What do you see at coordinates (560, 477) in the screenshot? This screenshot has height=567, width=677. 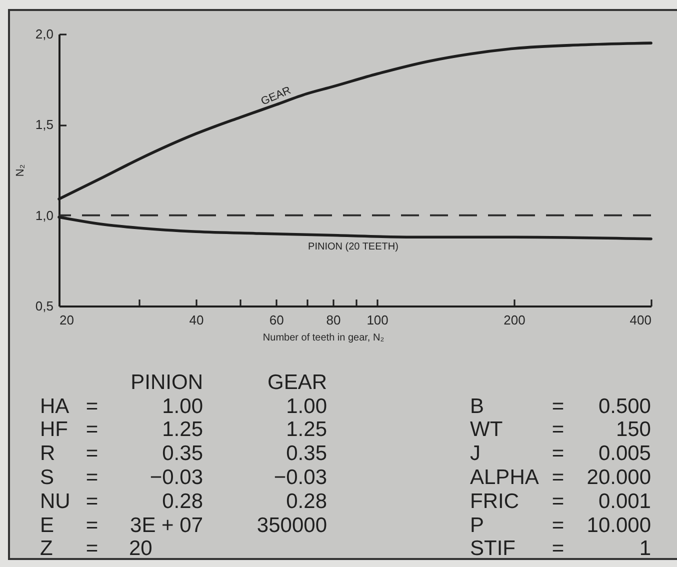 I see `text: ALPHA = 20.000` at bounding box center [560, 477].